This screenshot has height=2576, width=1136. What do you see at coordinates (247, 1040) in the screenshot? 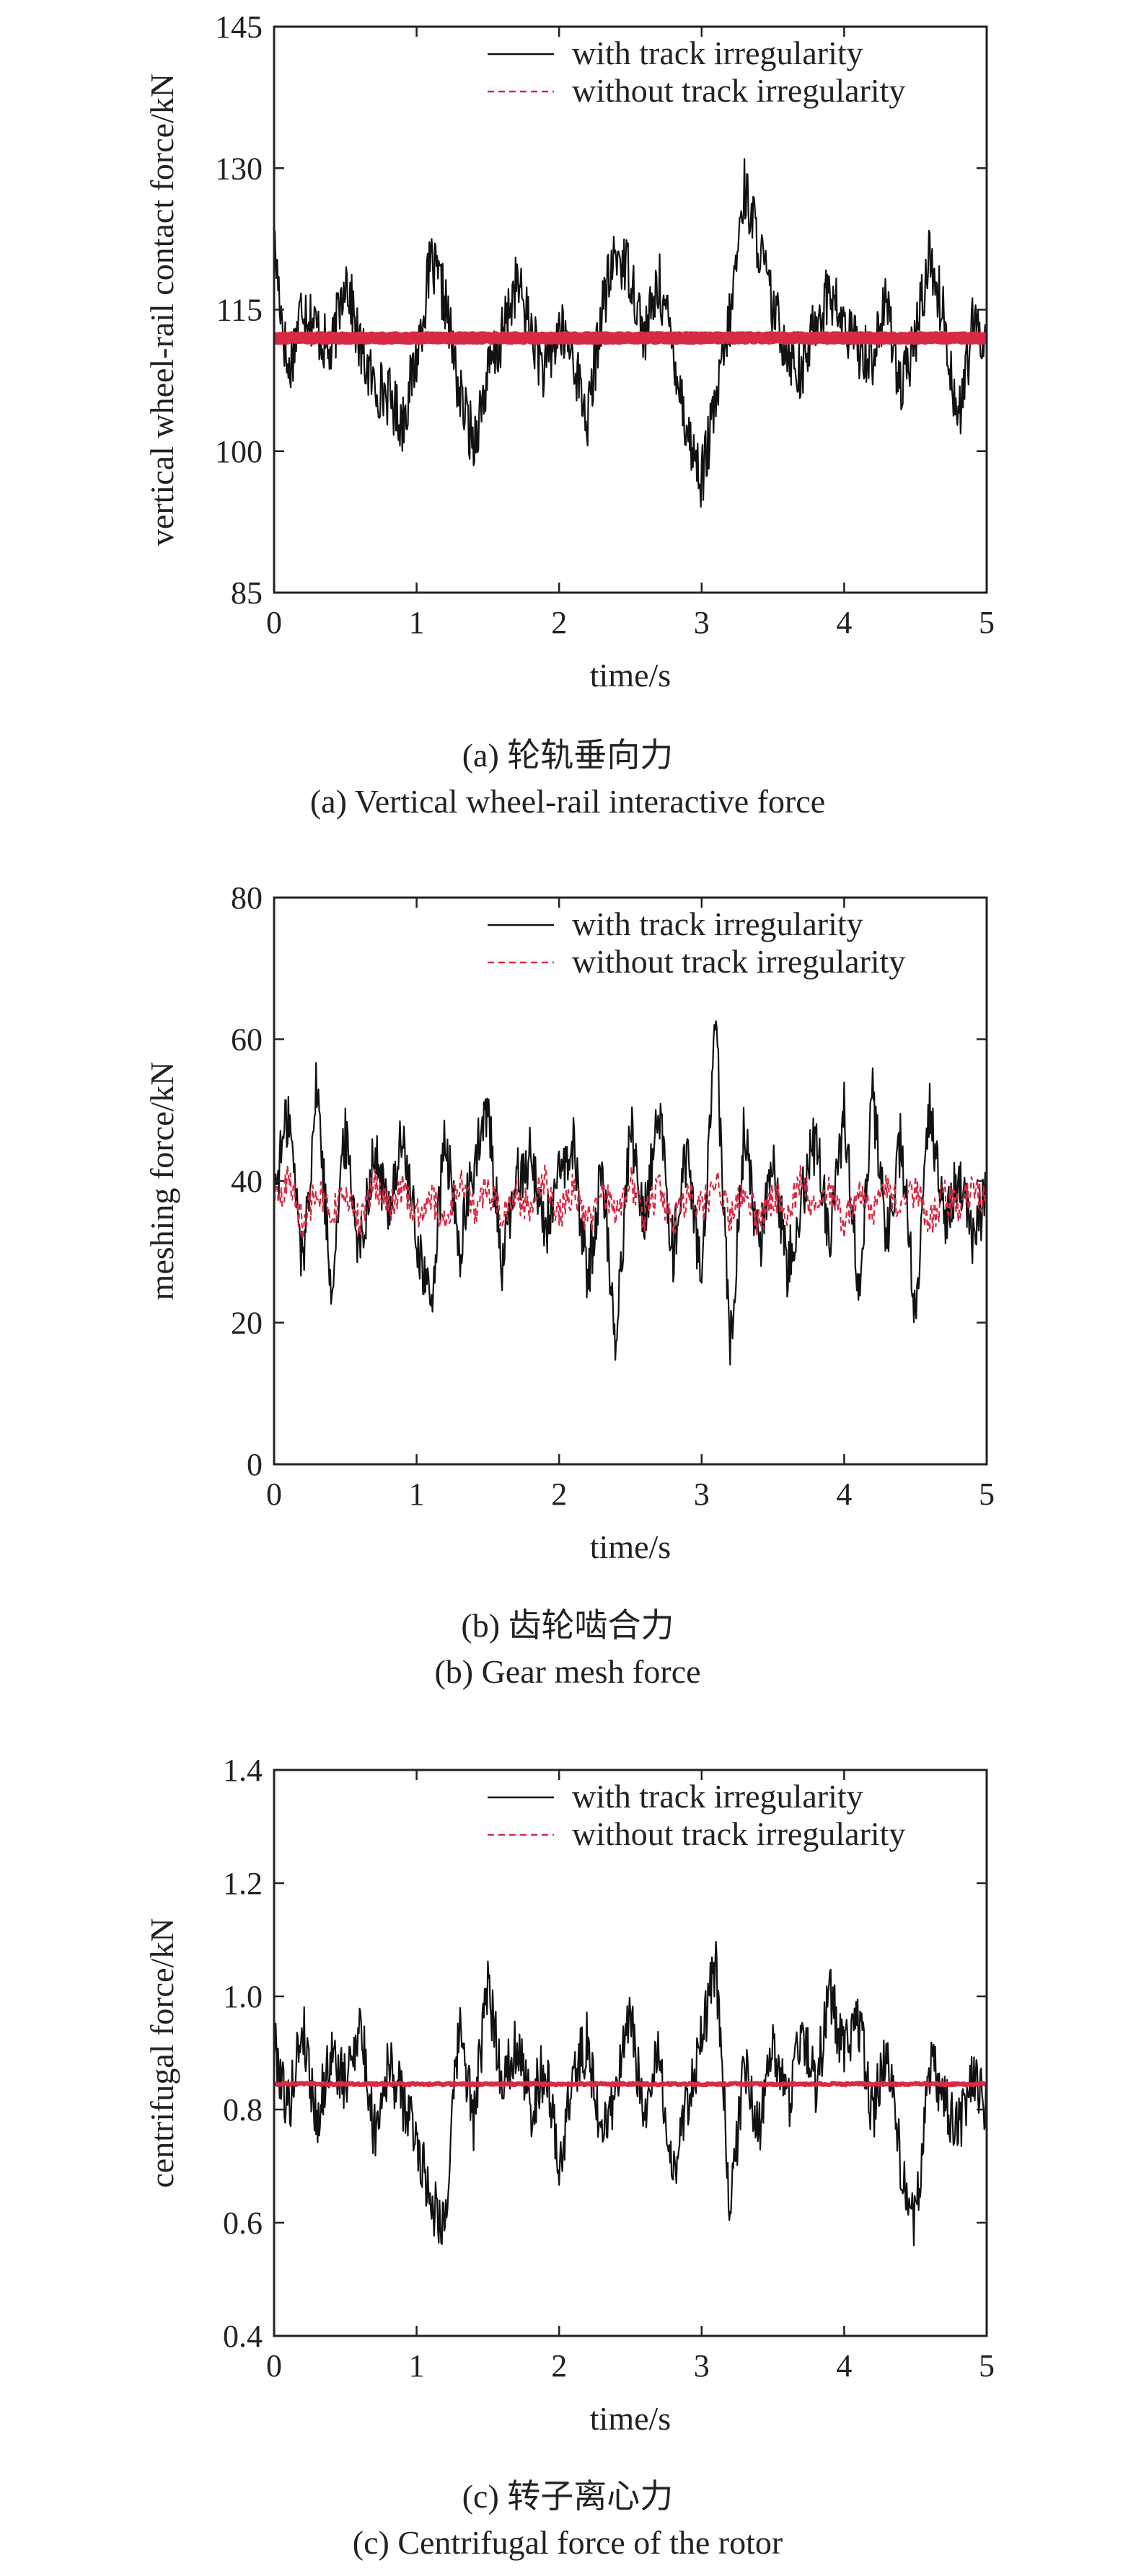
I see `y-tick-label: 60` at bounding box center [247, 1040].